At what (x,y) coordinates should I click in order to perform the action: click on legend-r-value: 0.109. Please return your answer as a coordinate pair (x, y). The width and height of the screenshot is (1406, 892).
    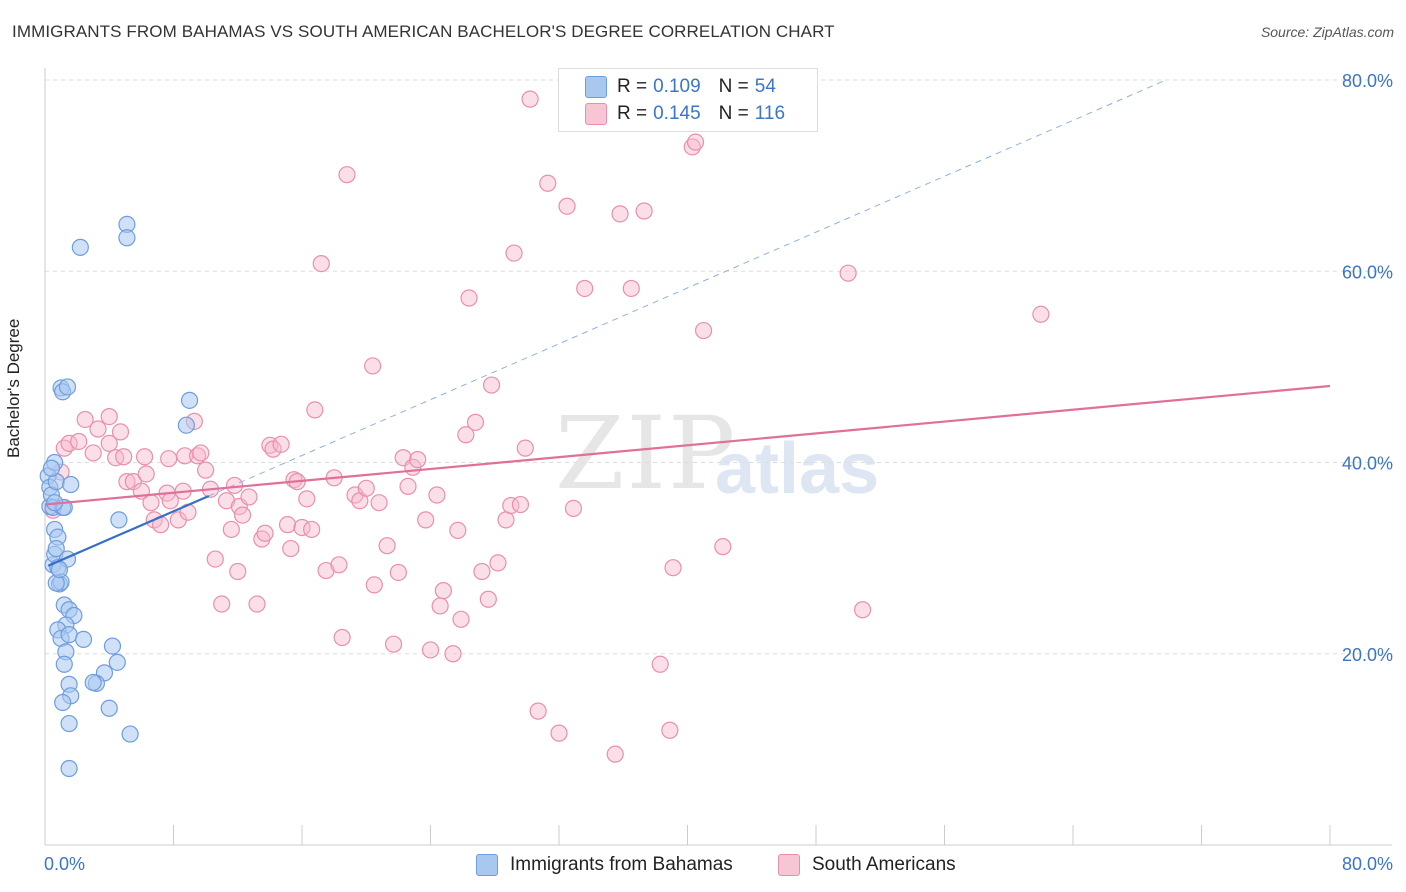
    Looking at the image, I should click on (677, 86).